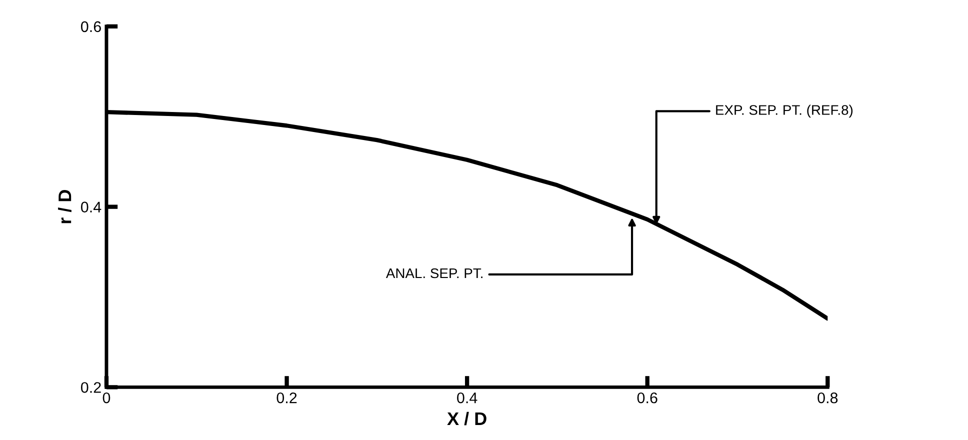 The width and height of the screenshot is (968, 440). What do you see at coordinates (90, 387) in the screenshot?
I see `y-tick-label: 0.2` at bounding box center [90, 387].